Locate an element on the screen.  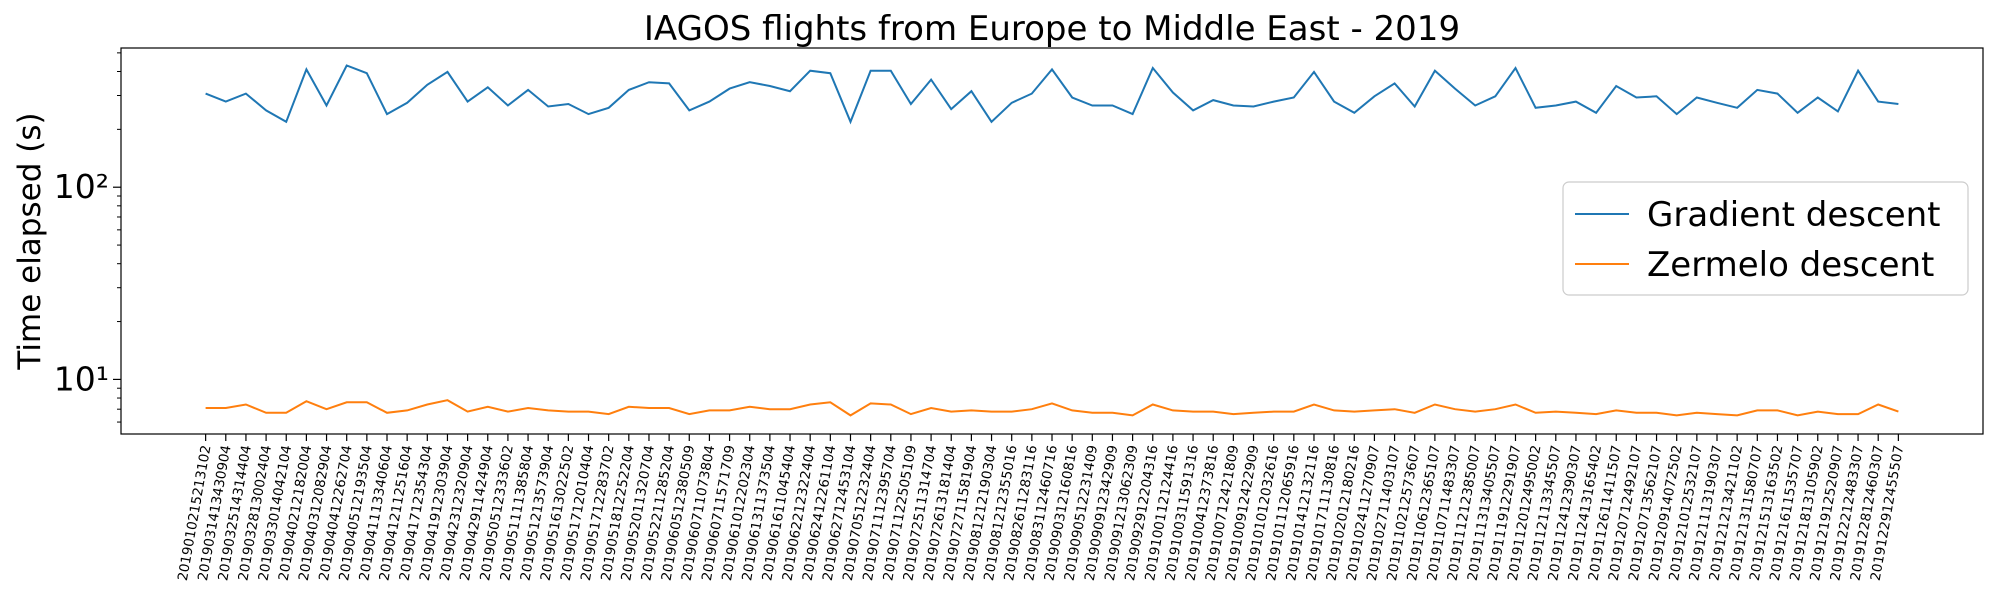
legend-label: Zermelo descent is located at coordinates (1790, 265).